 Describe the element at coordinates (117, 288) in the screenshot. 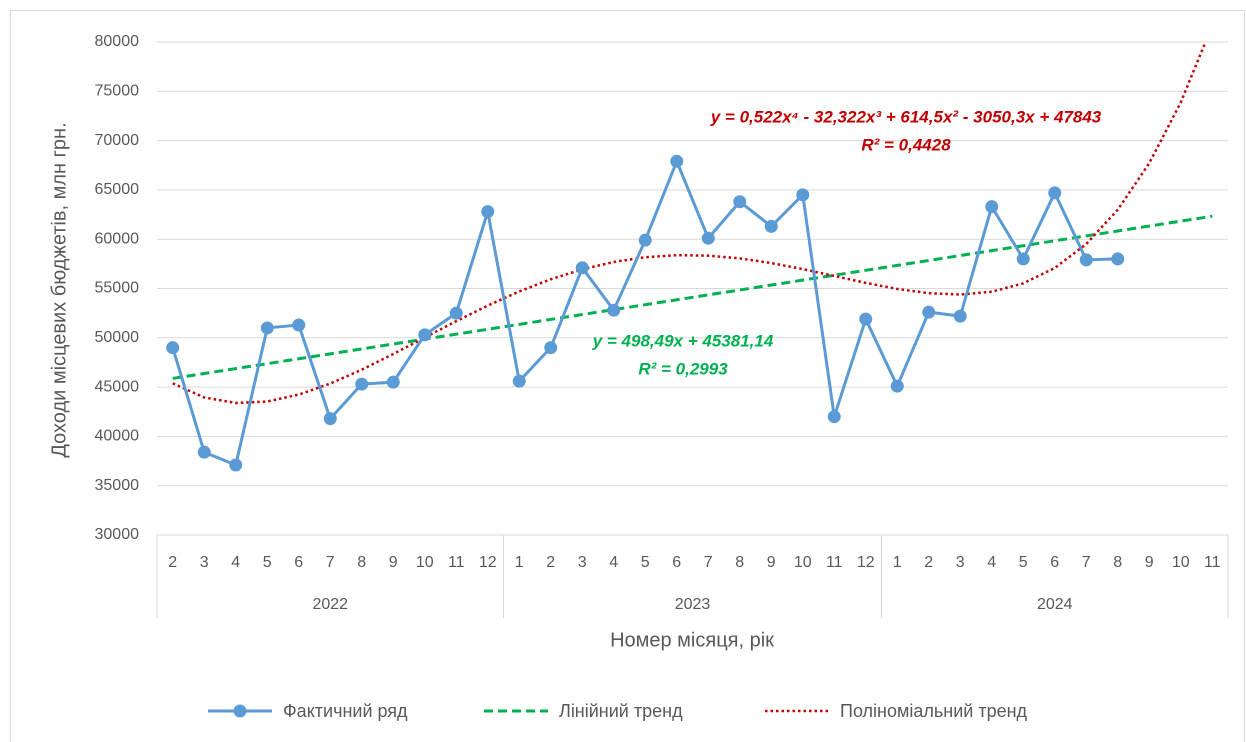

I see `y-tick-label: 55000` at that location.